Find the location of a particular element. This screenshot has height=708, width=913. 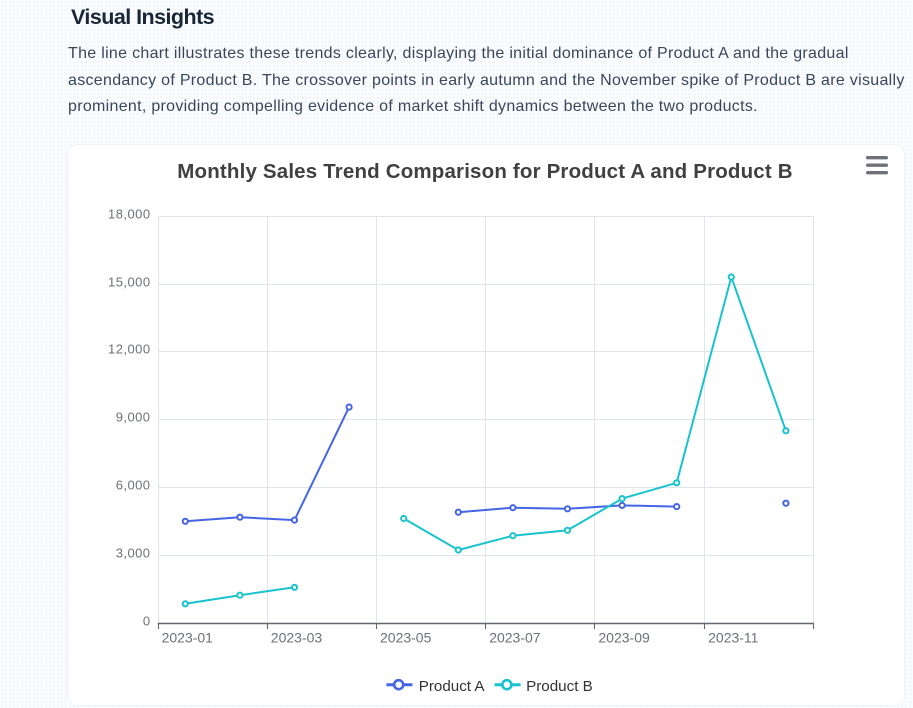

svg-text: 3,000 is located at coordinates (133, 553).